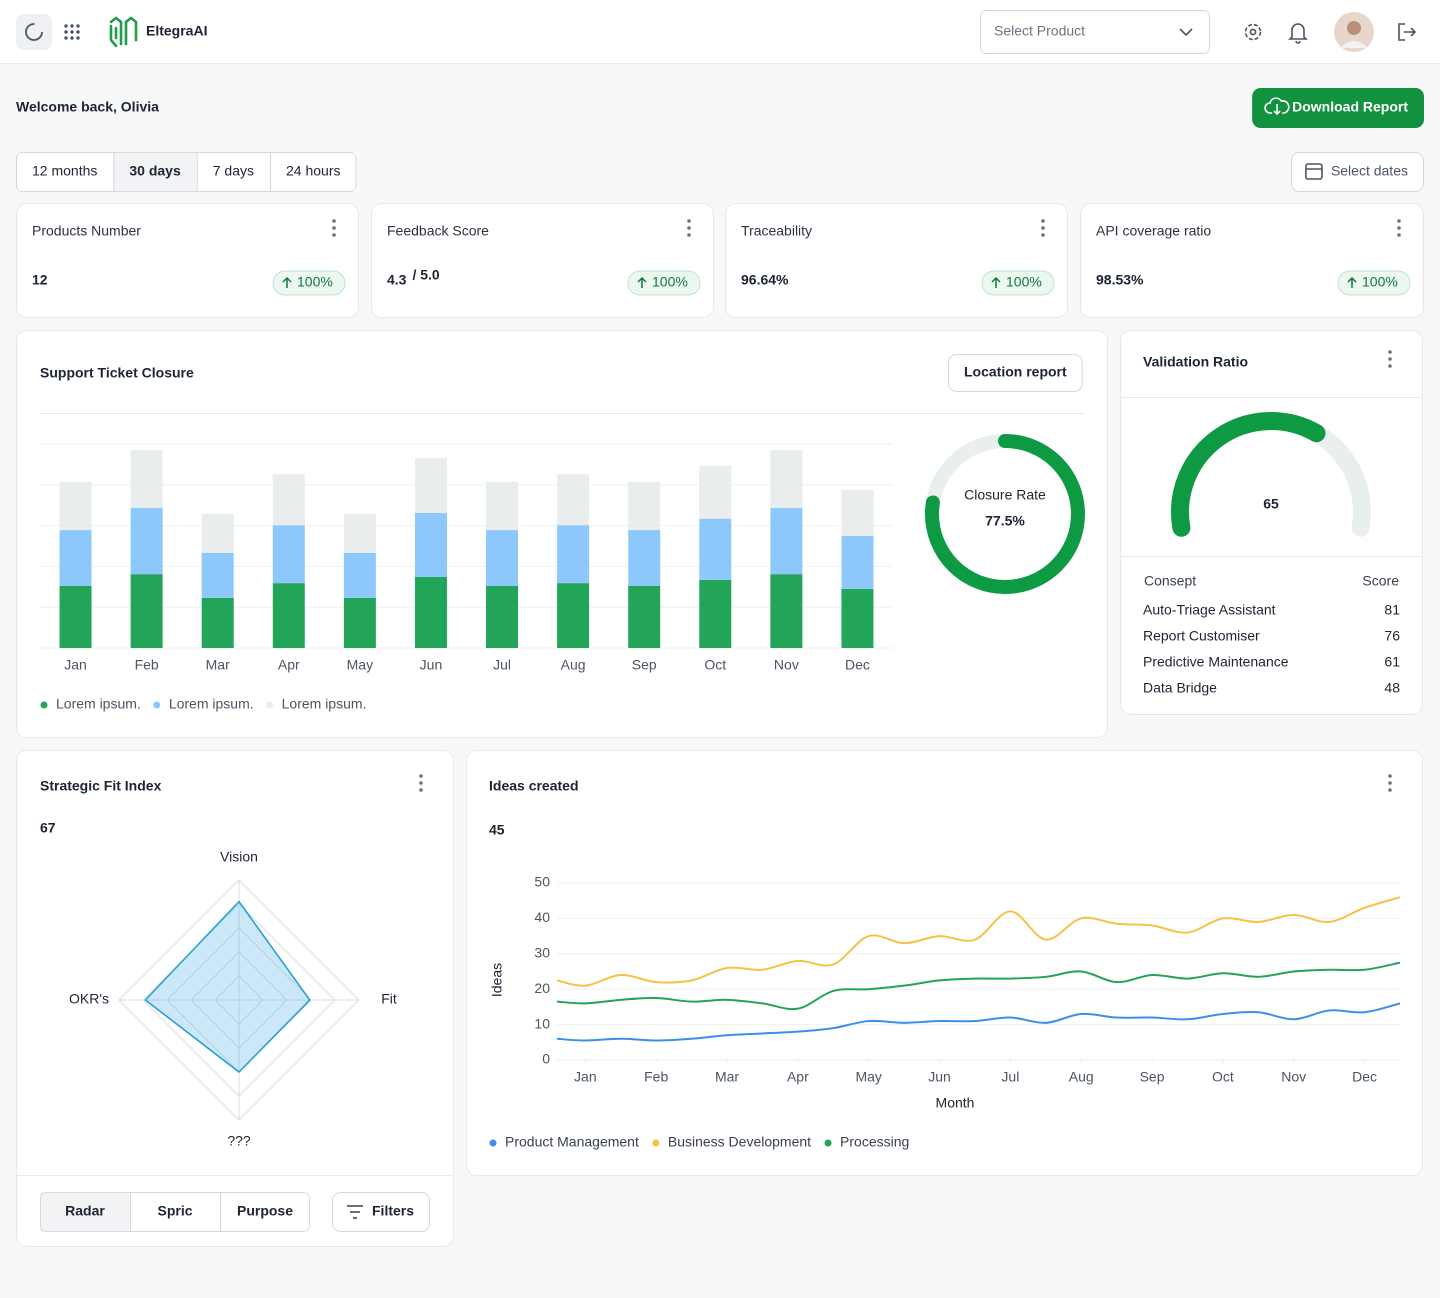 This screenshot has width=1440, height=1298. I want to click on line-series, so click(978, 986).